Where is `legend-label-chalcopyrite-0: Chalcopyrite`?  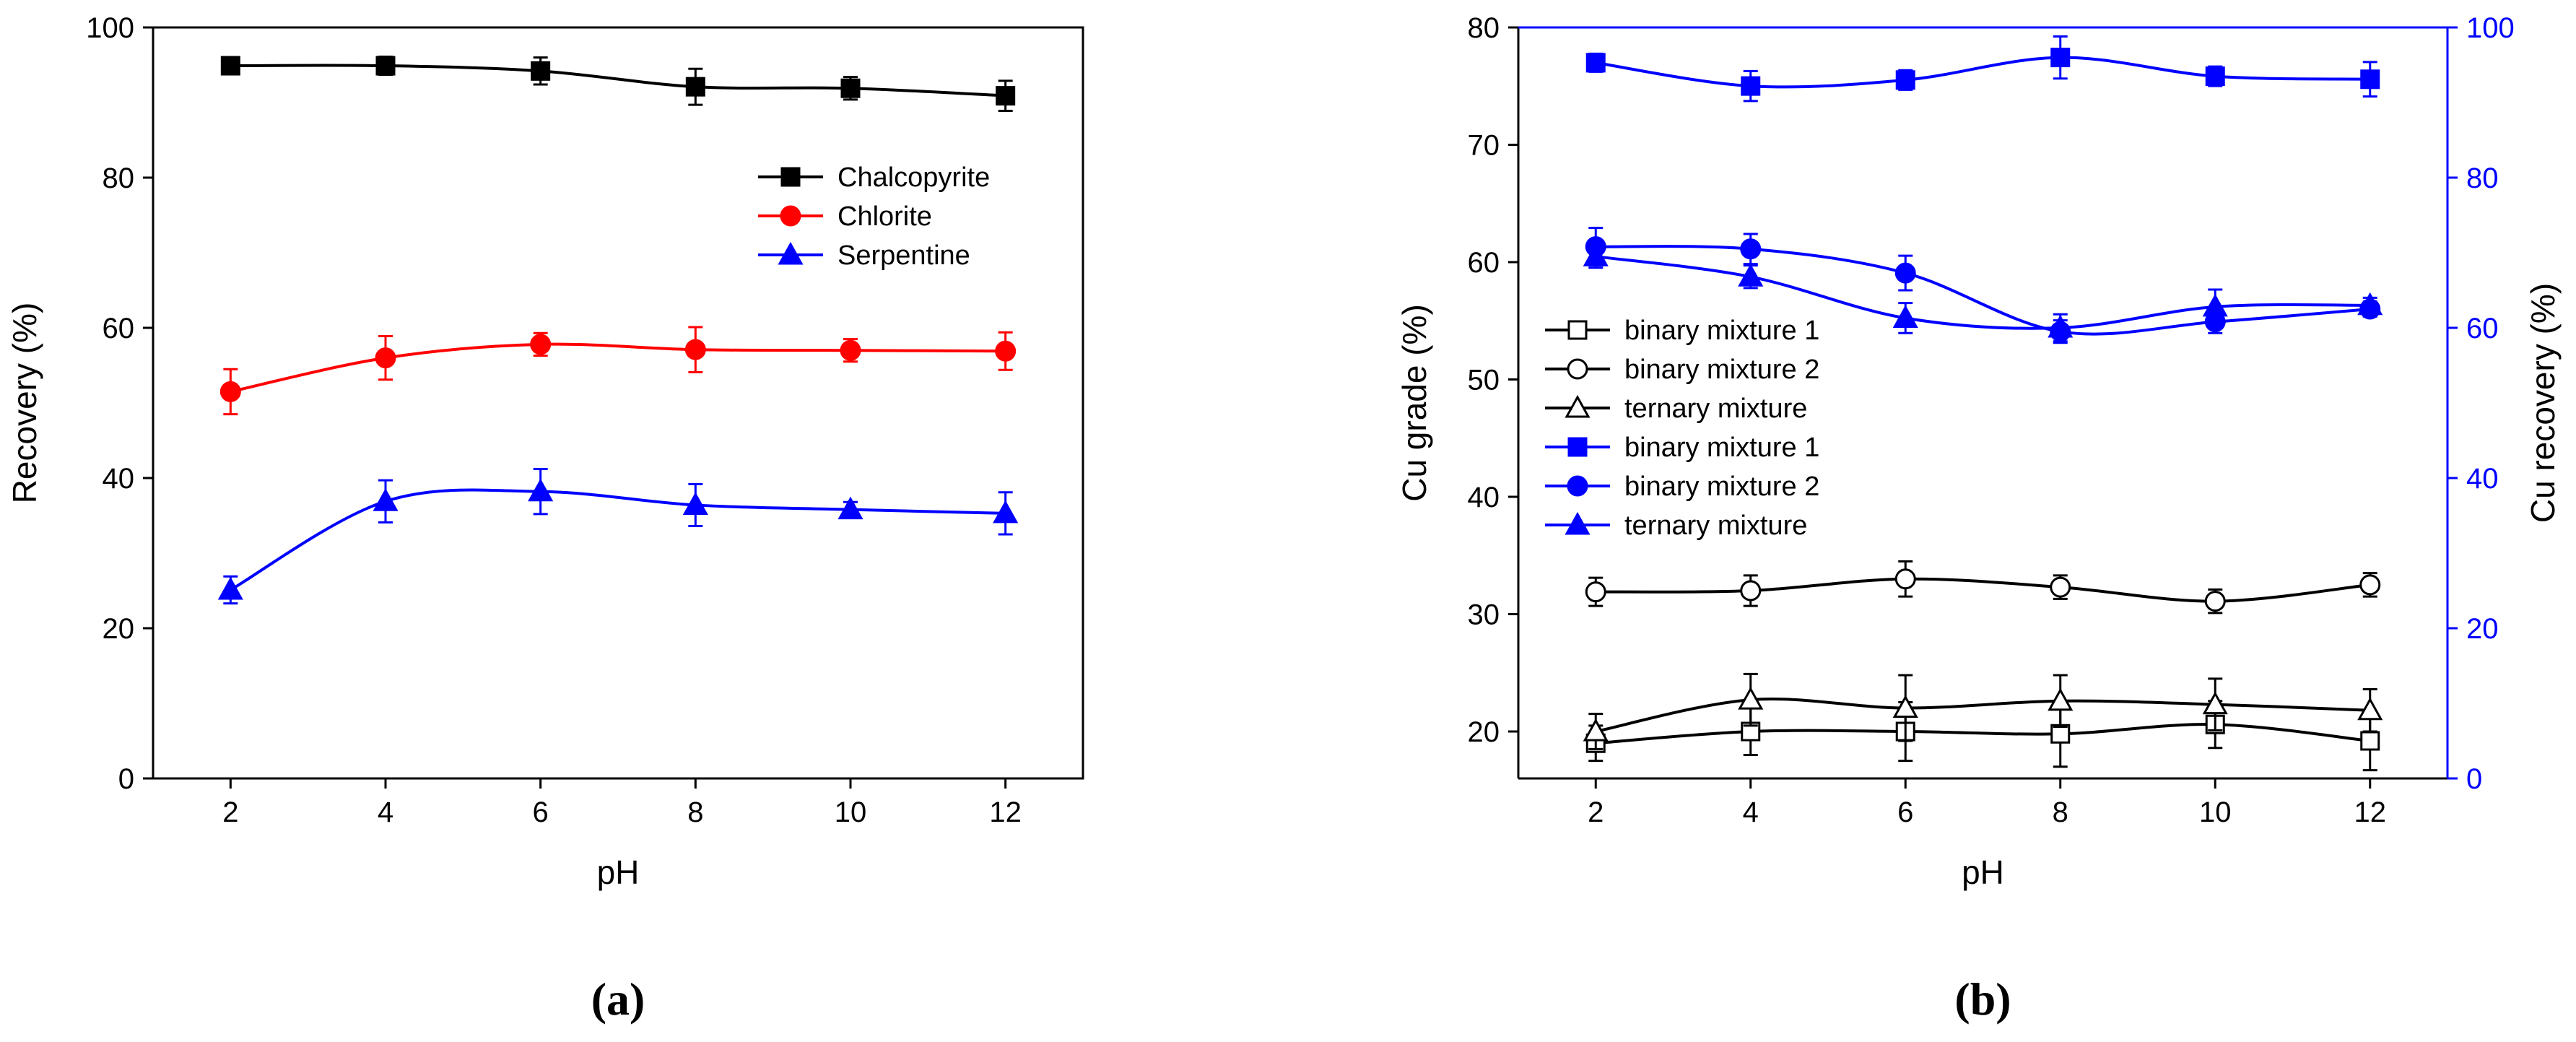
legend-label-chalcopyrite-0: Chalcopyrite is located at coordinates (913, 177).